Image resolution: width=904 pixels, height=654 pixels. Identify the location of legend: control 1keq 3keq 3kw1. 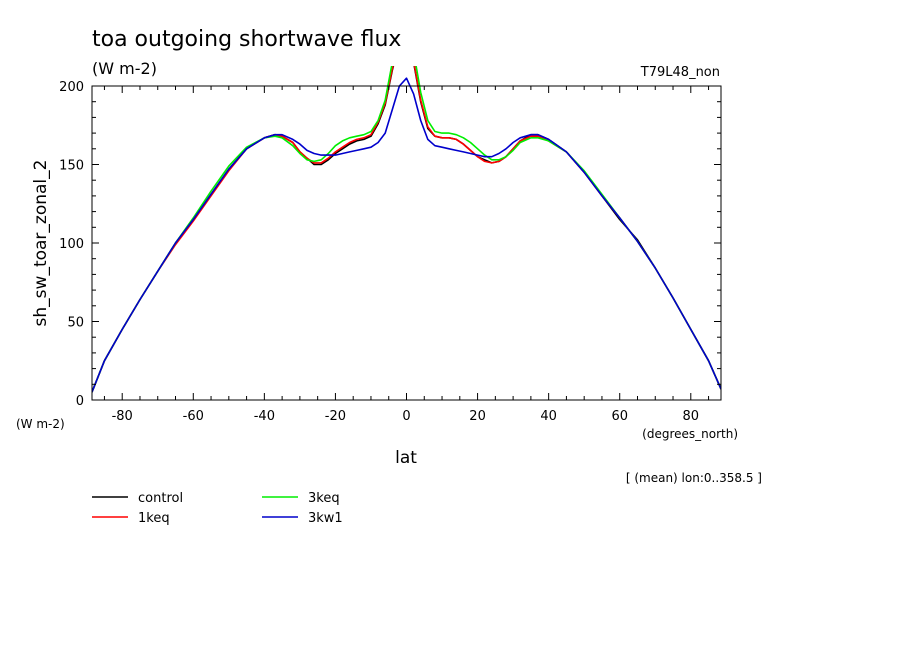
(217, 508).